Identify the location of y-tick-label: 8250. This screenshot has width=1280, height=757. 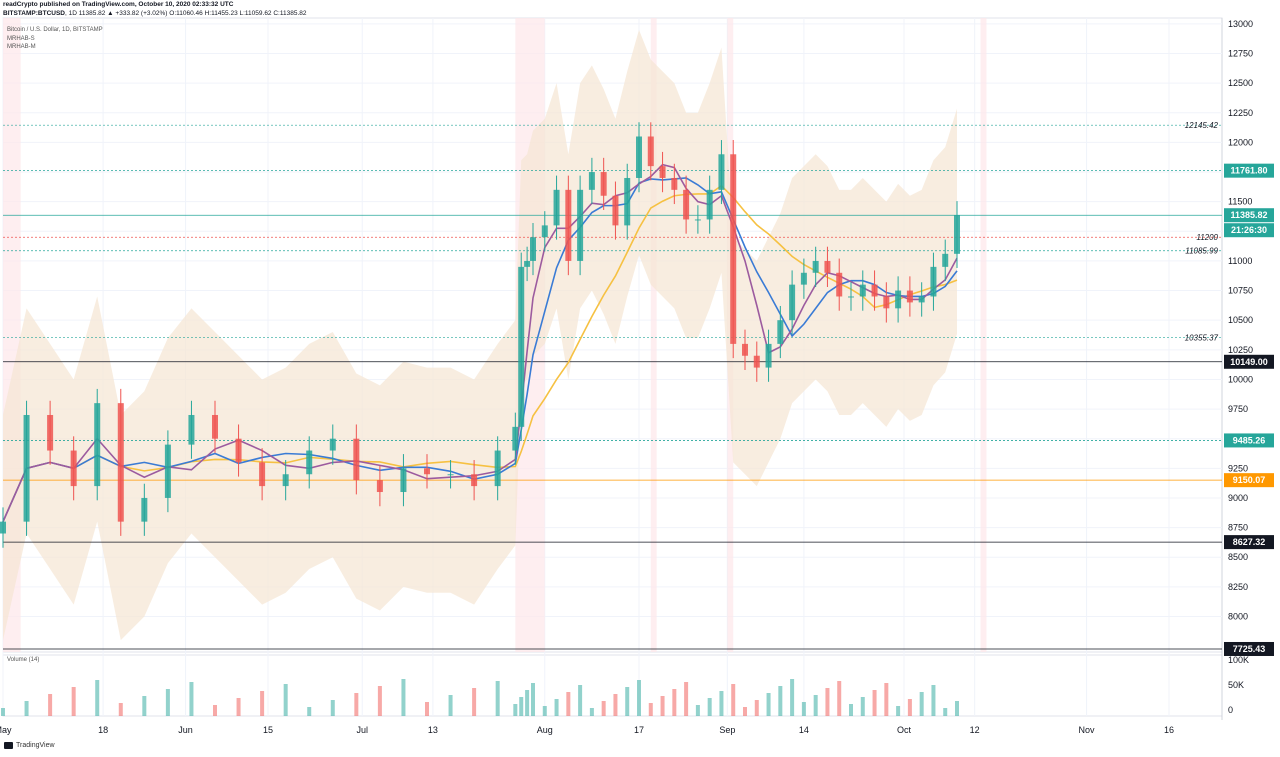
(1238, 587).